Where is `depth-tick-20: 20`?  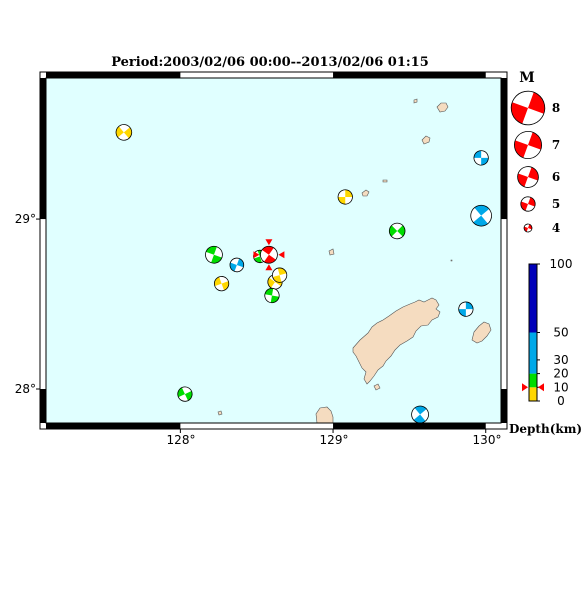
depth-tick-20: 20 is located at coordinates (560, 374).